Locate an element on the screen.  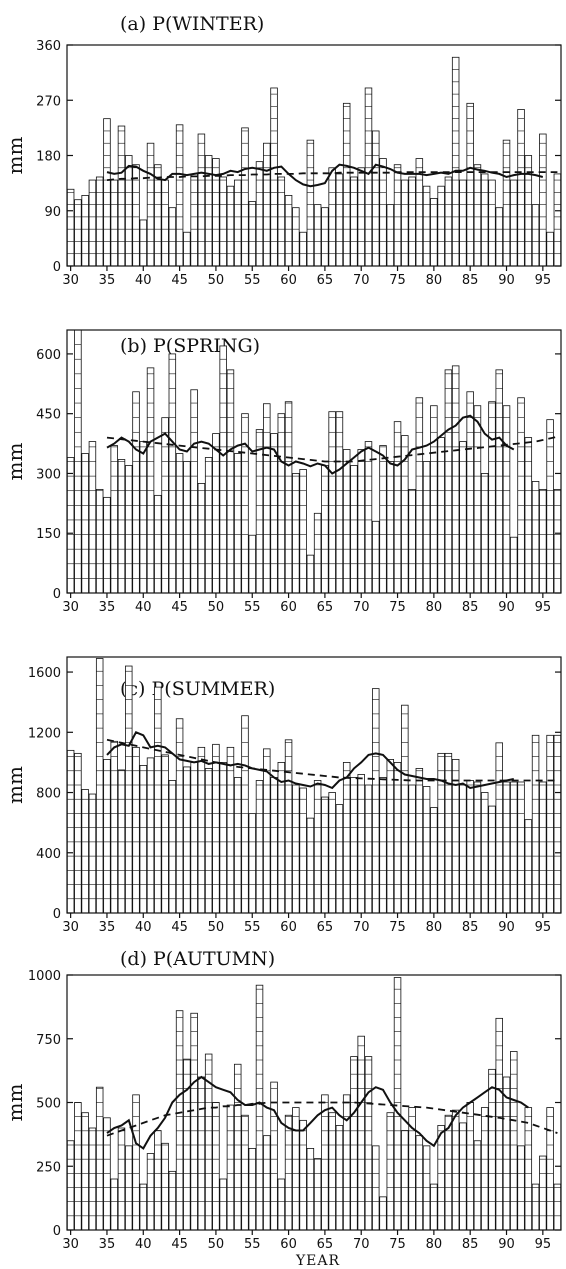
y-tick-label: 90 is located at coordinates (52, 212).